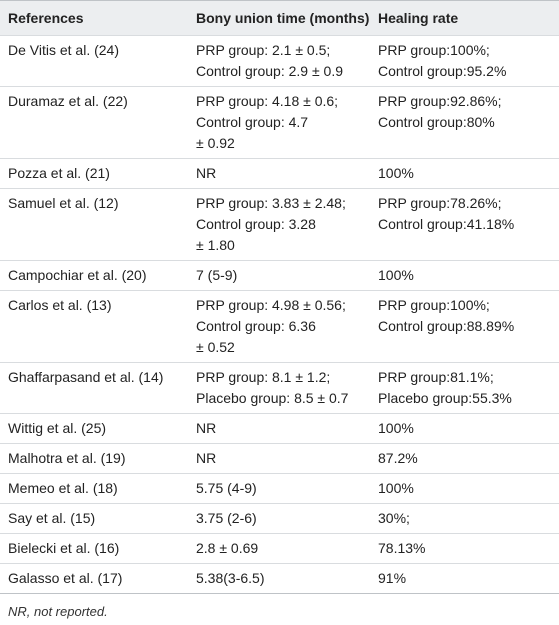 The image size is (559, 625). What do you see at coordinates (434, 305) in the screenshot?
I see `cell-line: PRP group:100%;` at bounding box center [434, 305].